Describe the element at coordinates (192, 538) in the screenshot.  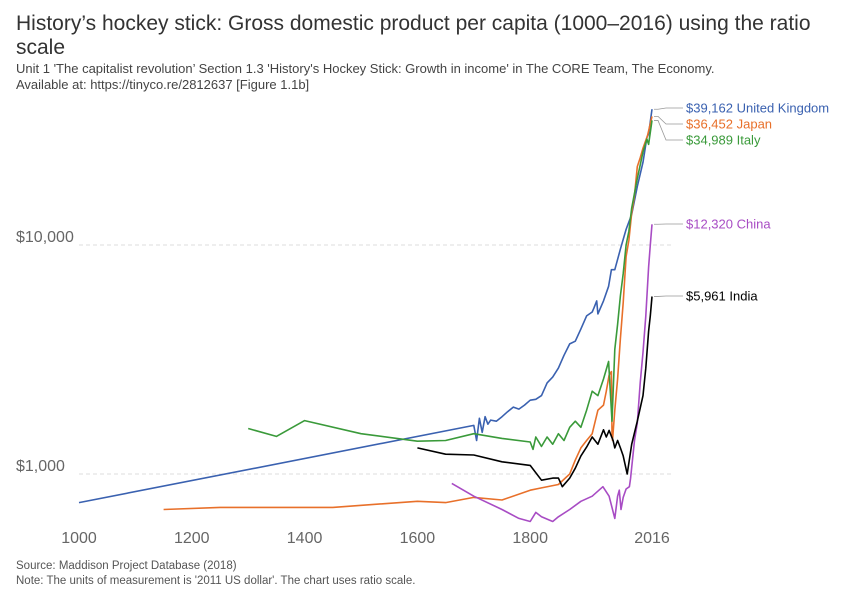
I see `x-tick-label: 1200` at that location.